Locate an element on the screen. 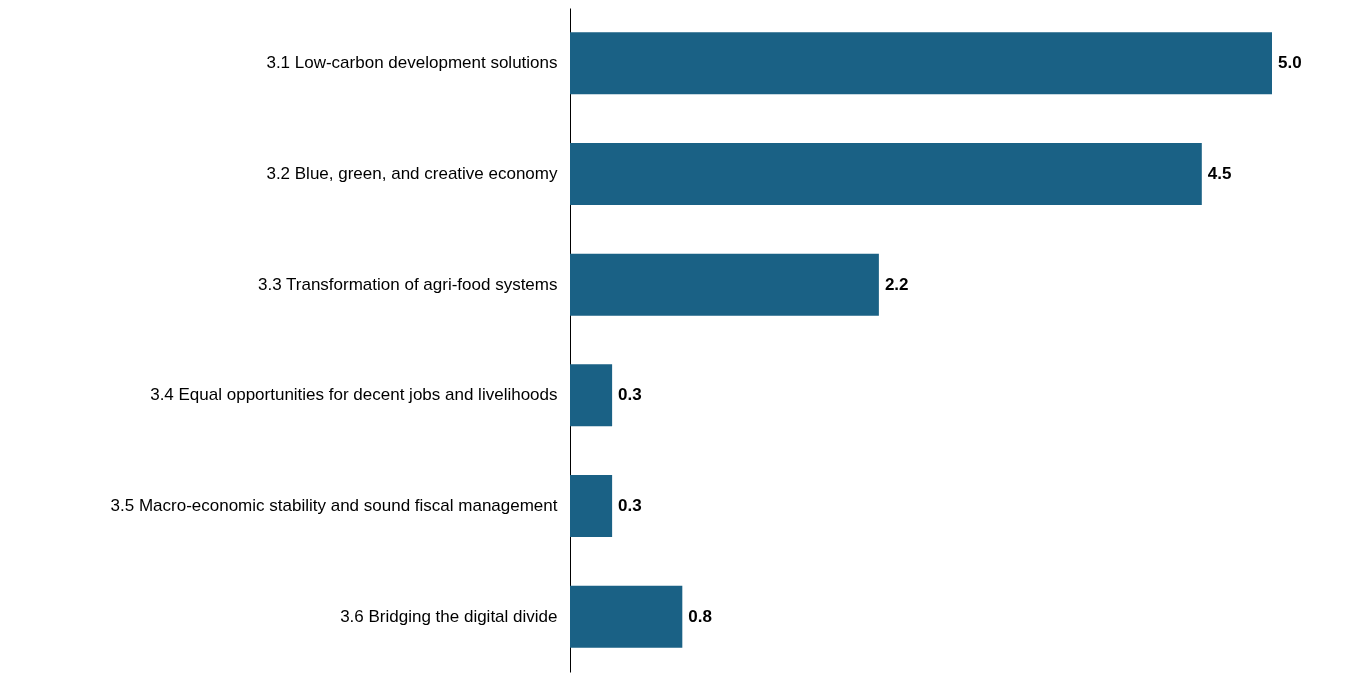 This screenshot has height=675, width=1347. y-tick-label: 3.1 Low-carbon development solutions is located at coordinates (412, 63).